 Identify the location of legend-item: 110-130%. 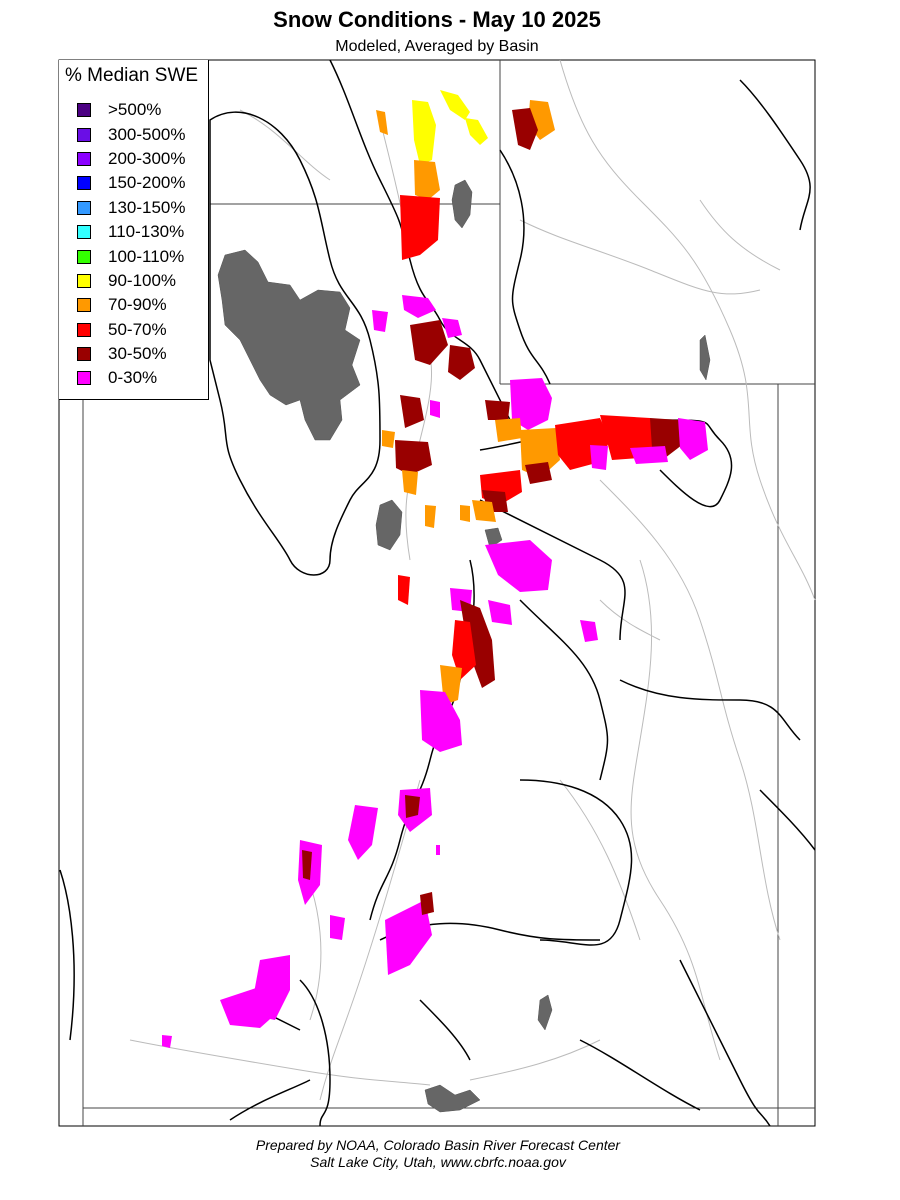
(131, 232).